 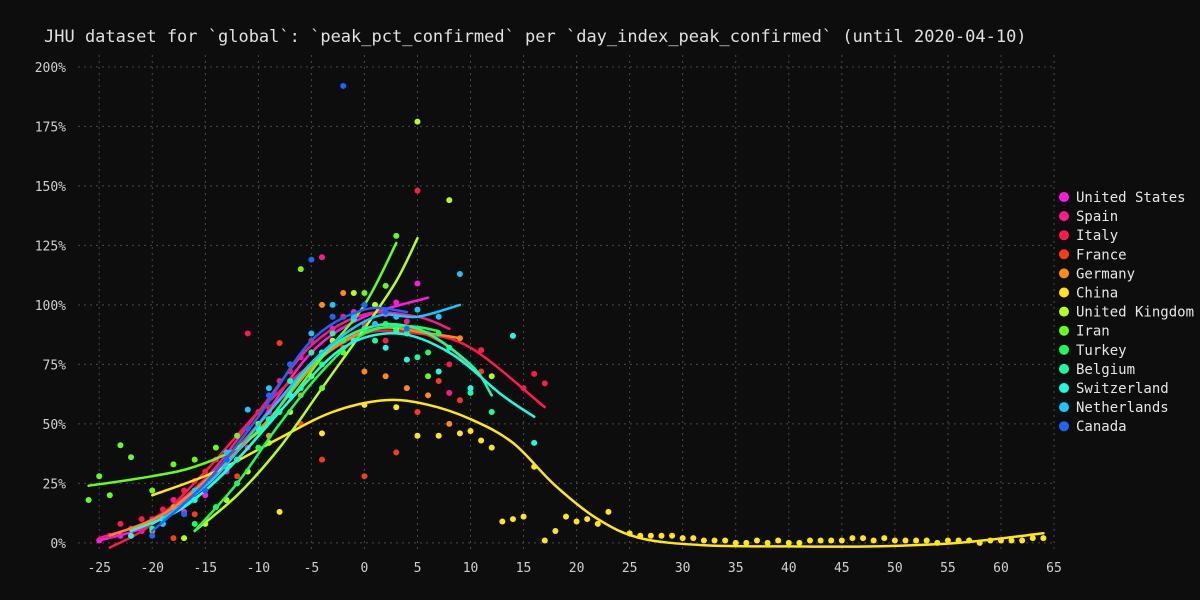 I want to click on legend-label: Belgium, so click(x=1105, y=370).